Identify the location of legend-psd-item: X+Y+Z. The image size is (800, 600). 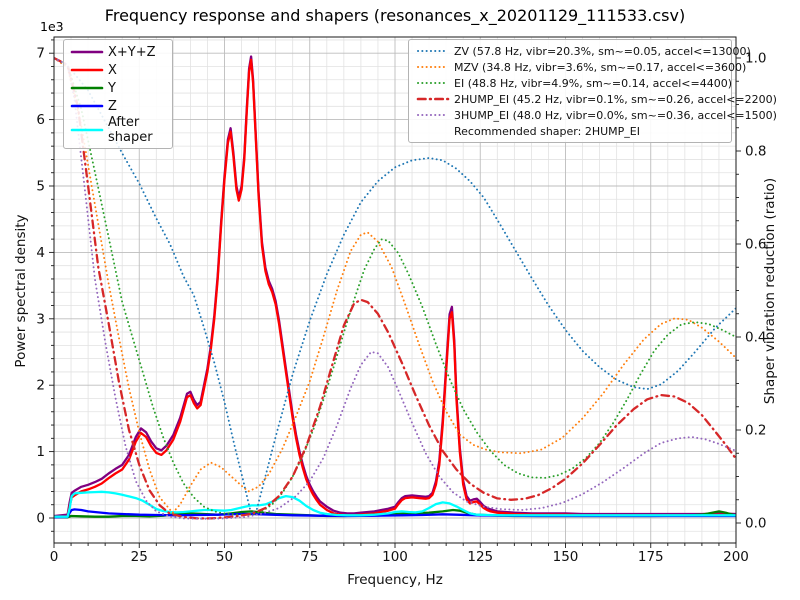
(118, 52).